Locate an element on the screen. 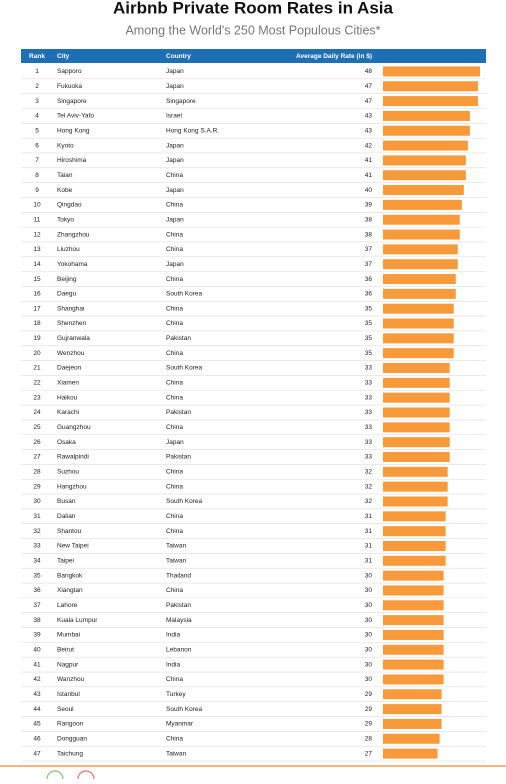 The width and height of the screenshot is (506, 784). rank: 31 is located at coordinates (37, 516).